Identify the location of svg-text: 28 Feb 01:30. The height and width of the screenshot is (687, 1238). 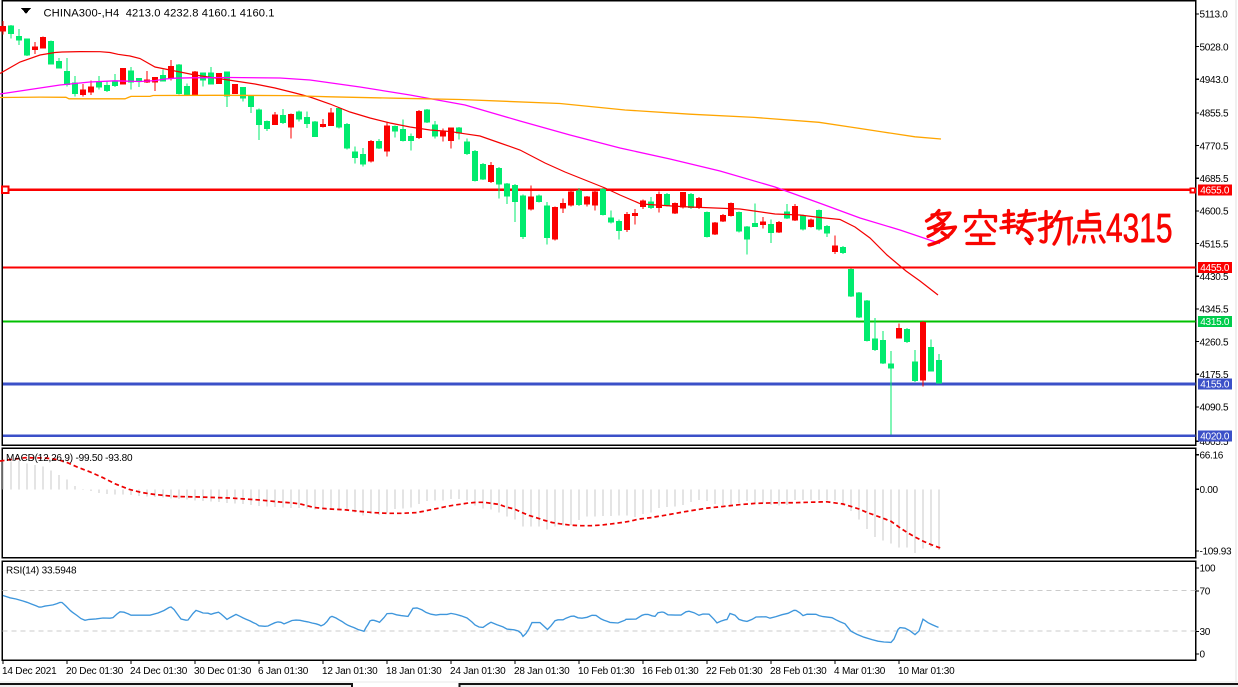
(798, 671).